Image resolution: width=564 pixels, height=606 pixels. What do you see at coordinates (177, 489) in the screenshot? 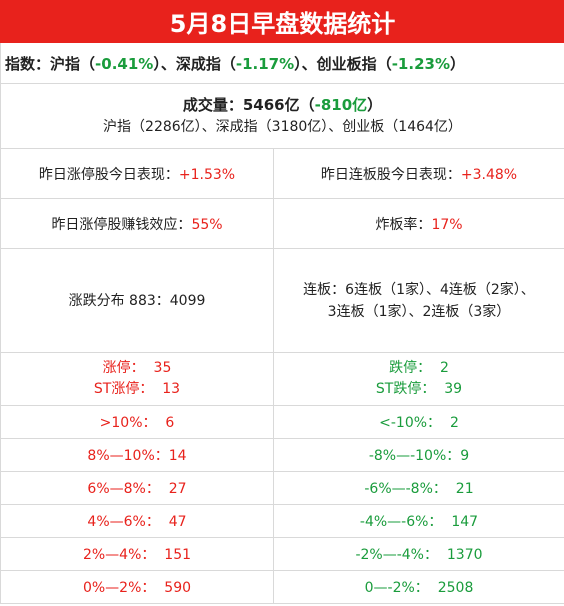
I see `bucket-up-value: 27` at bounding box center [177, 489].